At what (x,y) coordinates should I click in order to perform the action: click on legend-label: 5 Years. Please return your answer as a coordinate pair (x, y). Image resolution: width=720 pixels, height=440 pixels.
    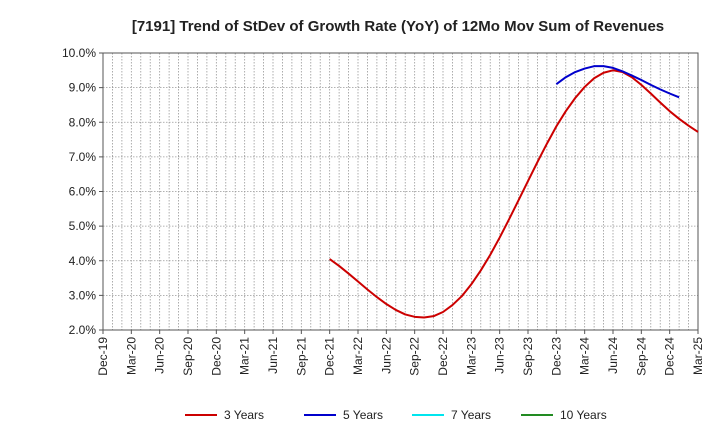
    Looking at the image, I should click on (363, 415).